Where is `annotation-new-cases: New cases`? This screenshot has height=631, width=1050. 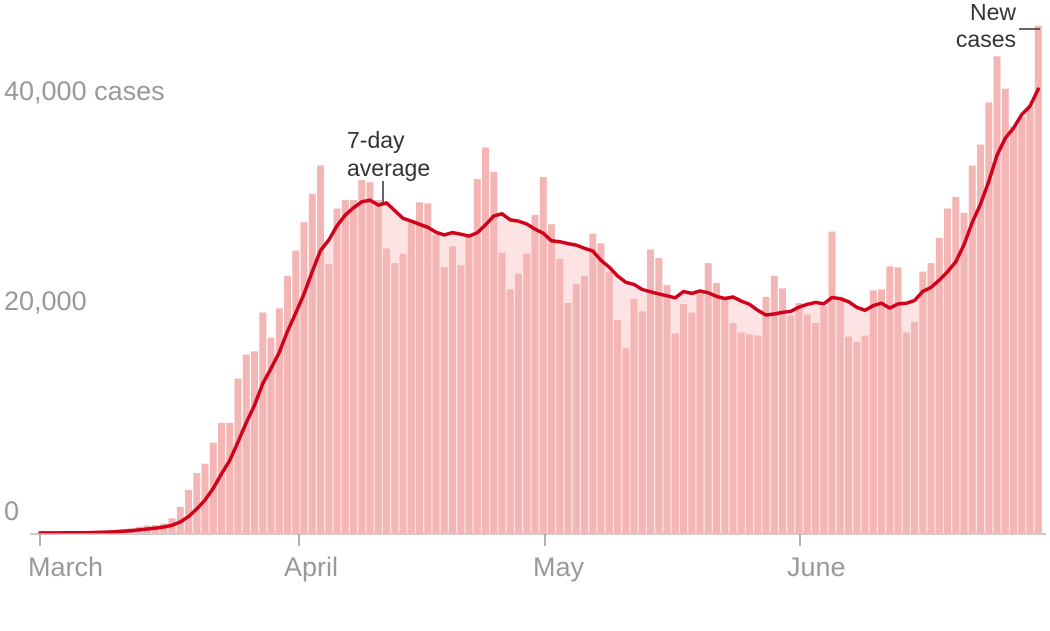 annotation-new-cases: New cases is located at coordinates (998, 26).